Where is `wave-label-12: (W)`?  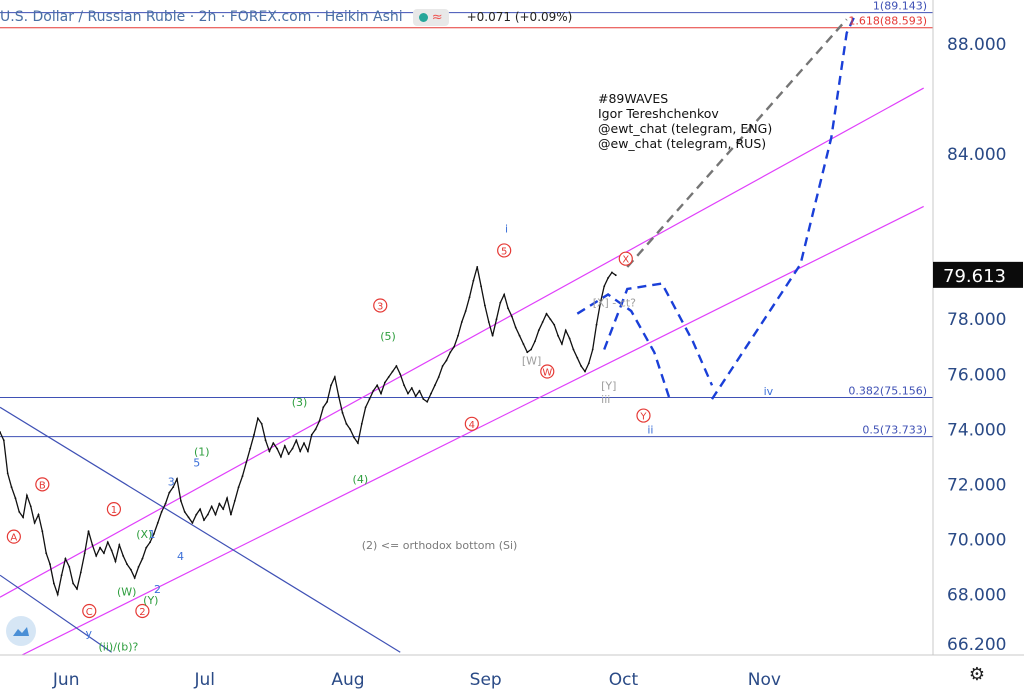 wave-label-12: (W) is located at coordinates (126, 592).